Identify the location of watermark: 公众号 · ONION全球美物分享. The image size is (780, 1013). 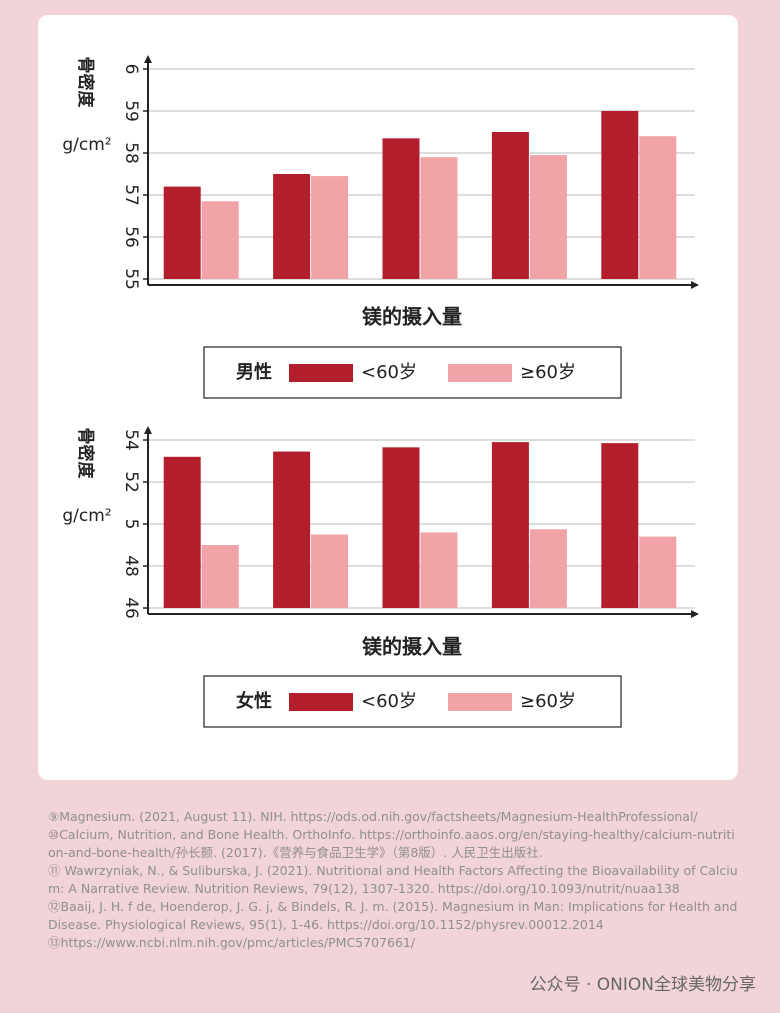
(642, 985).